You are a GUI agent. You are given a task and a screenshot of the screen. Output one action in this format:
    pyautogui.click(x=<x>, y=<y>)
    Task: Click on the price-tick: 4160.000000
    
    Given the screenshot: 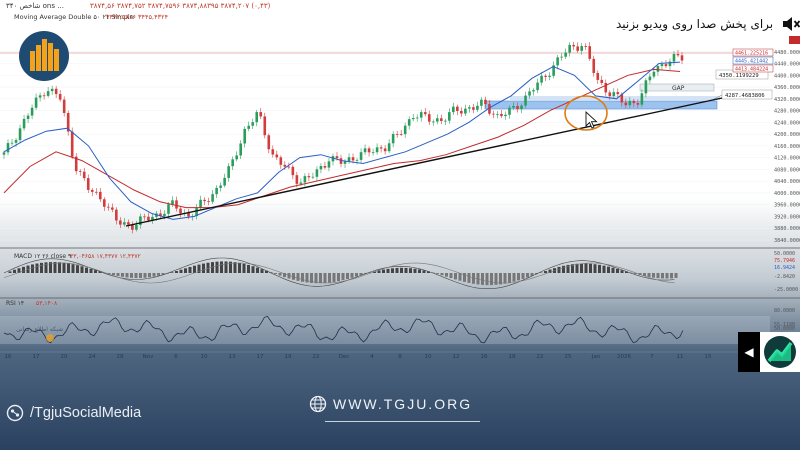 What is the action you would take?
    pyautogui.click(x=787, y=147)
    